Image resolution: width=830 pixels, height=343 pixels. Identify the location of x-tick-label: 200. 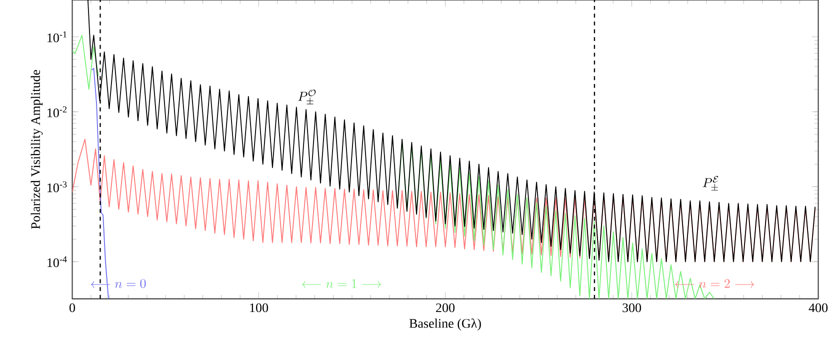
(445, 308).